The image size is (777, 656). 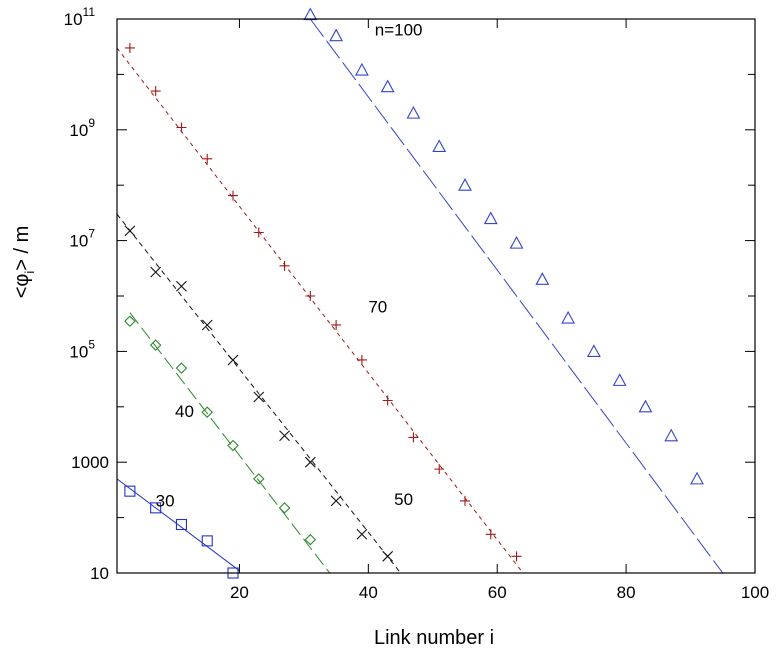 I want to click on series-30: 30, so click(x=178, y=528).